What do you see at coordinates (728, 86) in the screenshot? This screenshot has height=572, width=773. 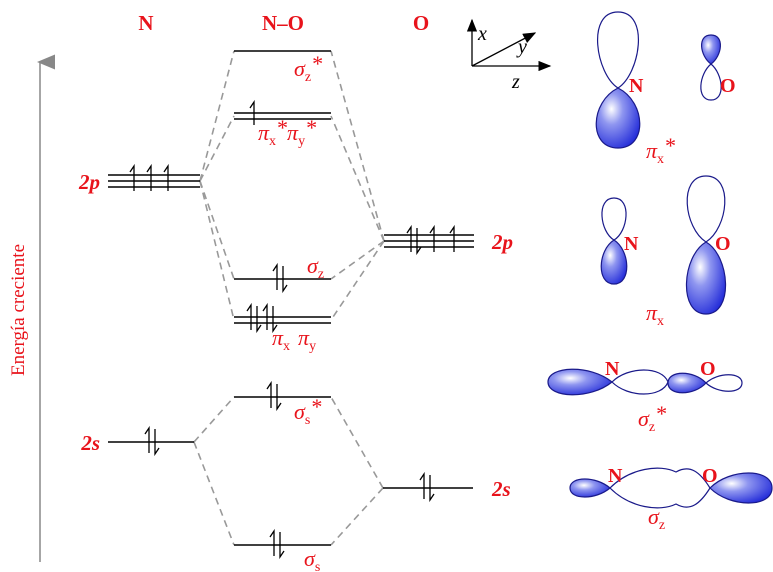 I see `pi-x-star-atom-o: O` at bounding box center [728, 86].